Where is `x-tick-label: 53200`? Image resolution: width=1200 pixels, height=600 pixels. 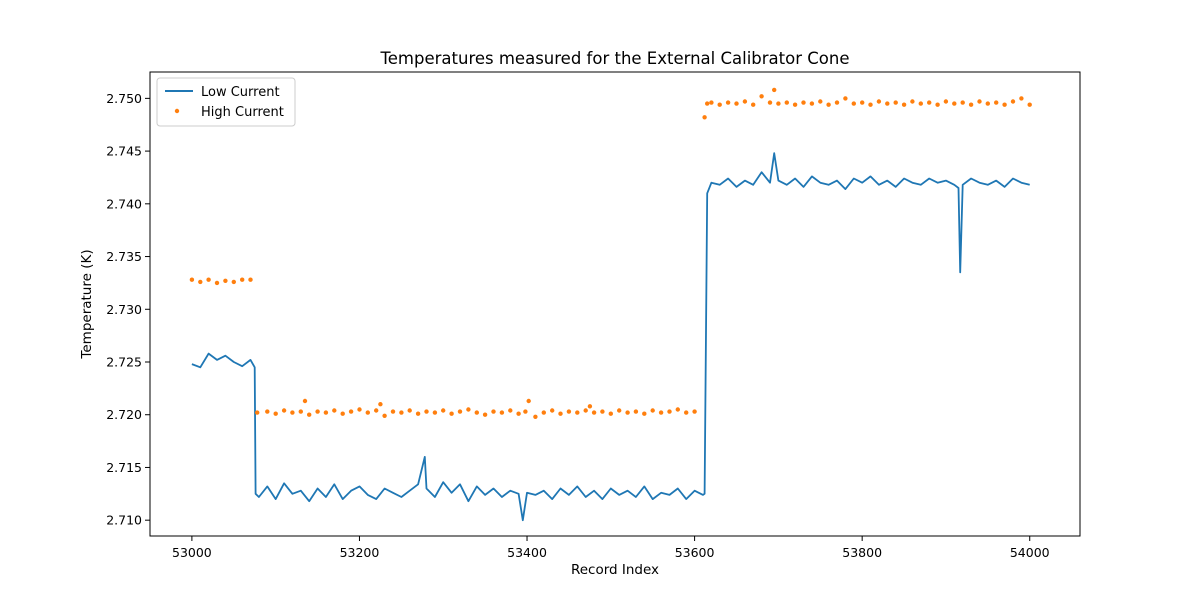 x-tick-label: 53200 is located at coordinates (360, 552).